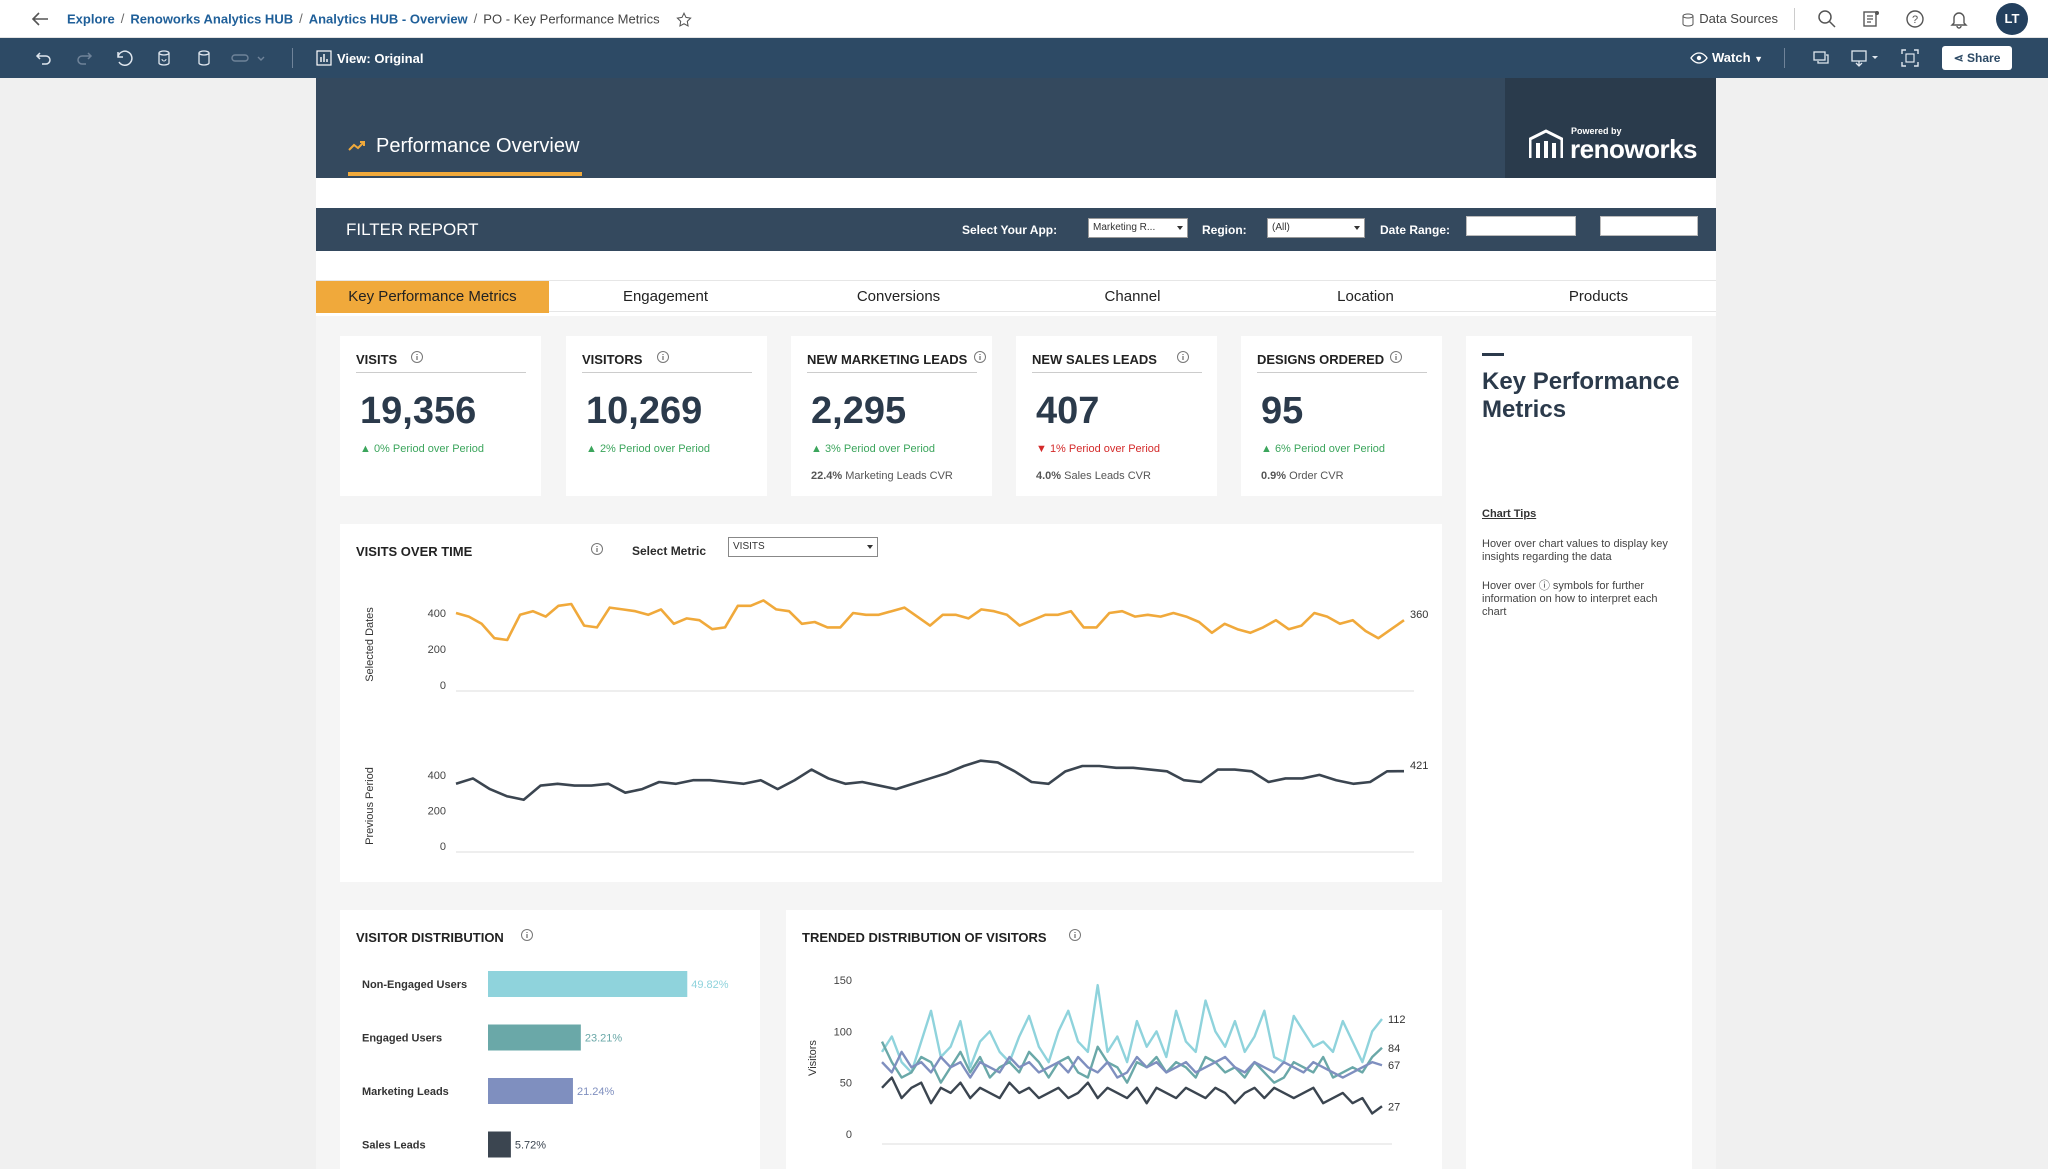 Image resolution: width=2048 pixels, height=1169 pixels. I want to click on visitor-distribution-title: VISITOR DISTRIBUTION, so click(430, 937).